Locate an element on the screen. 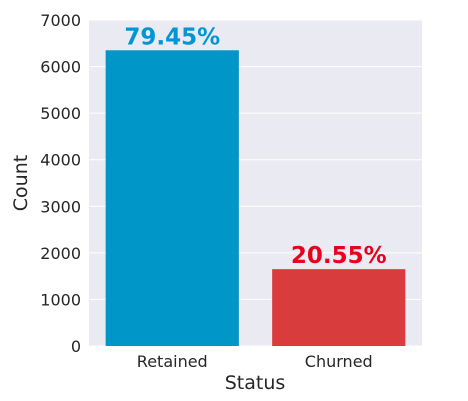 This screenshot has height=401, width=468. bar-churned is located at coordinates (339, 307).